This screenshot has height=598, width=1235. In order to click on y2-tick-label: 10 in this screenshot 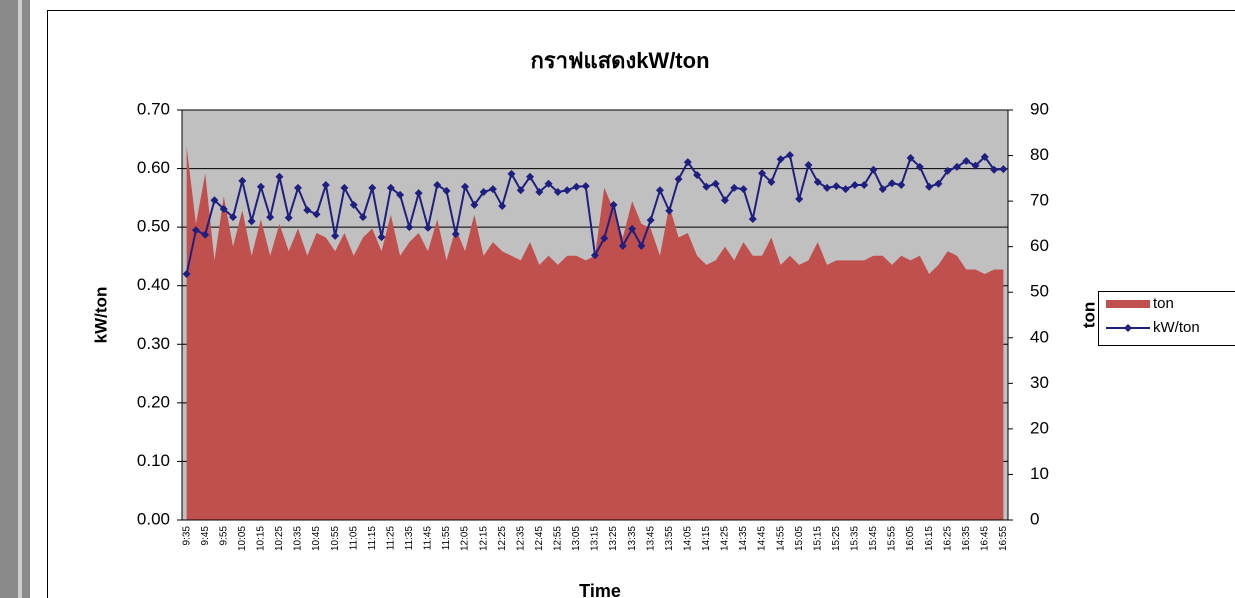, I will do `click(1039, 473)`.